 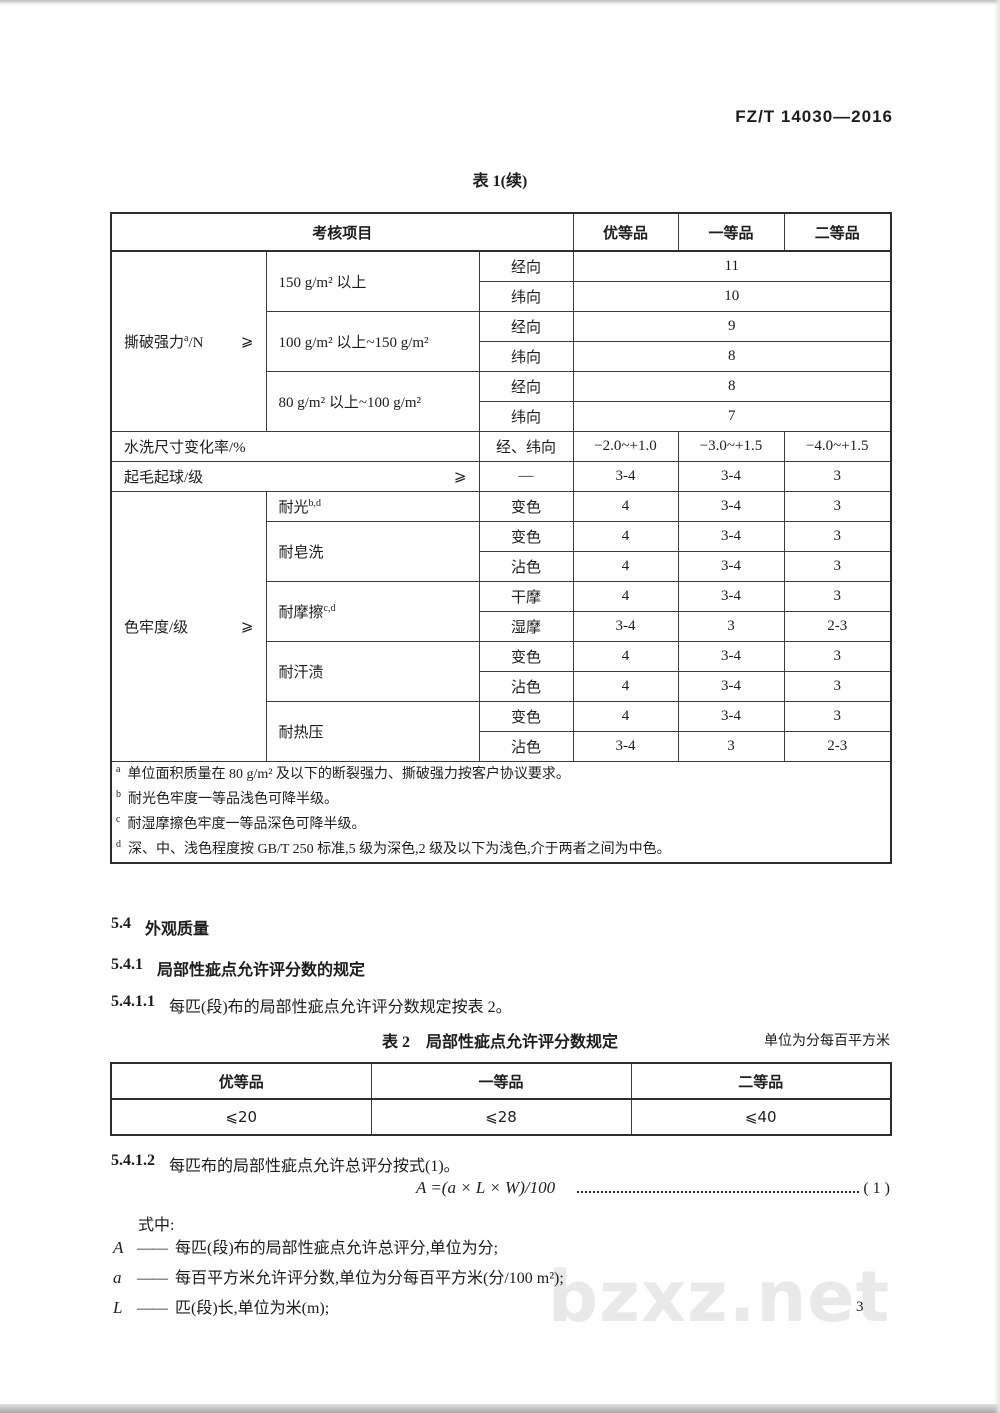 What do you see at coordinates (164, 341) in the screenshot?
I see `tear-strength-label: 撕破强力a/N` at bounding box center [164, 341].